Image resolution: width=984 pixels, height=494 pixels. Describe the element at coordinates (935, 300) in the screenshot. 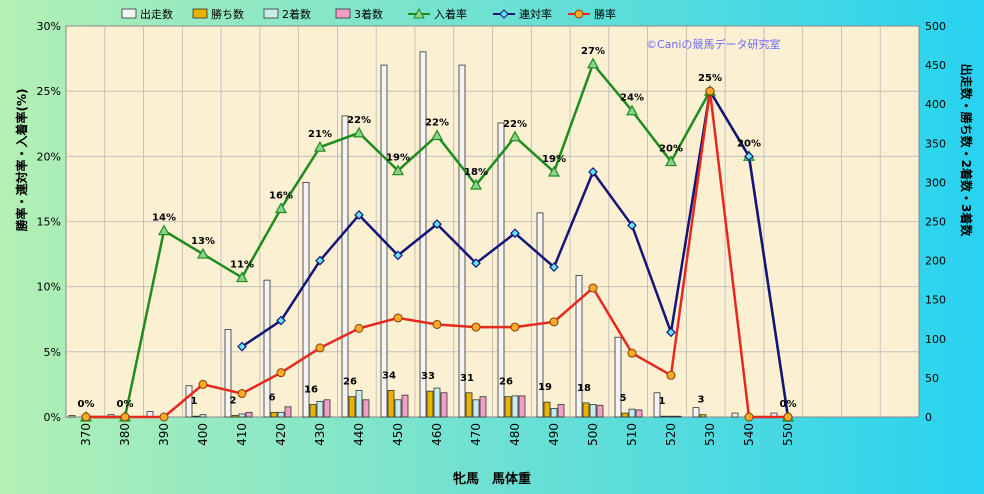

I see `right-axis-tick-label: 150` at that location.